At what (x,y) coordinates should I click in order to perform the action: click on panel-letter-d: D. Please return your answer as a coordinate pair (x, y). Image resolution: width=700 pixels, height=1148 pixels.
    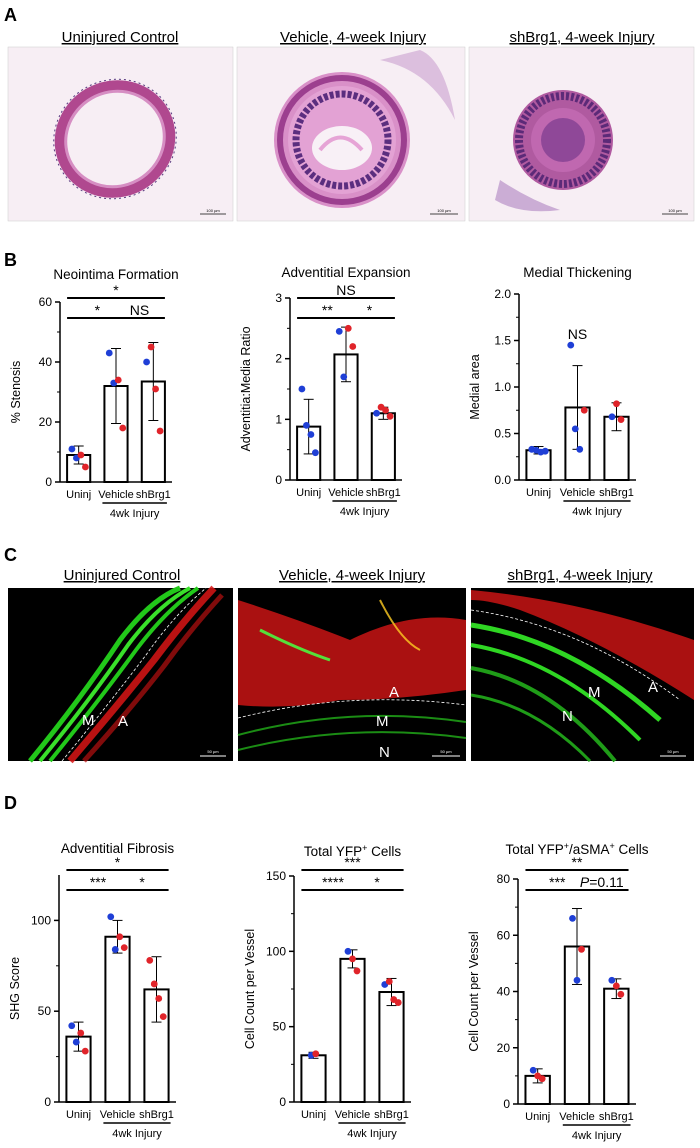
    Looking at the image, I should click on (10, 803).